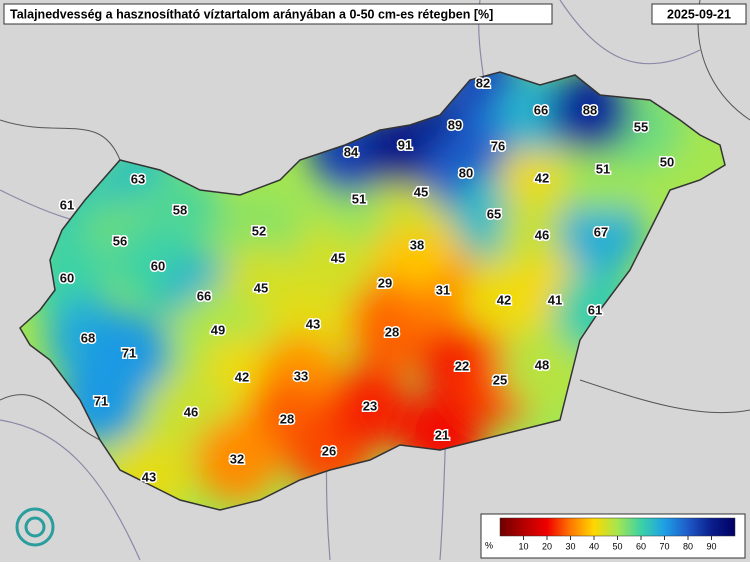 The height and width of the screenshot is (567, 750). Describe the element at coordinates (138, 178) in the screenshot. I see `station-value: 63` at that location.